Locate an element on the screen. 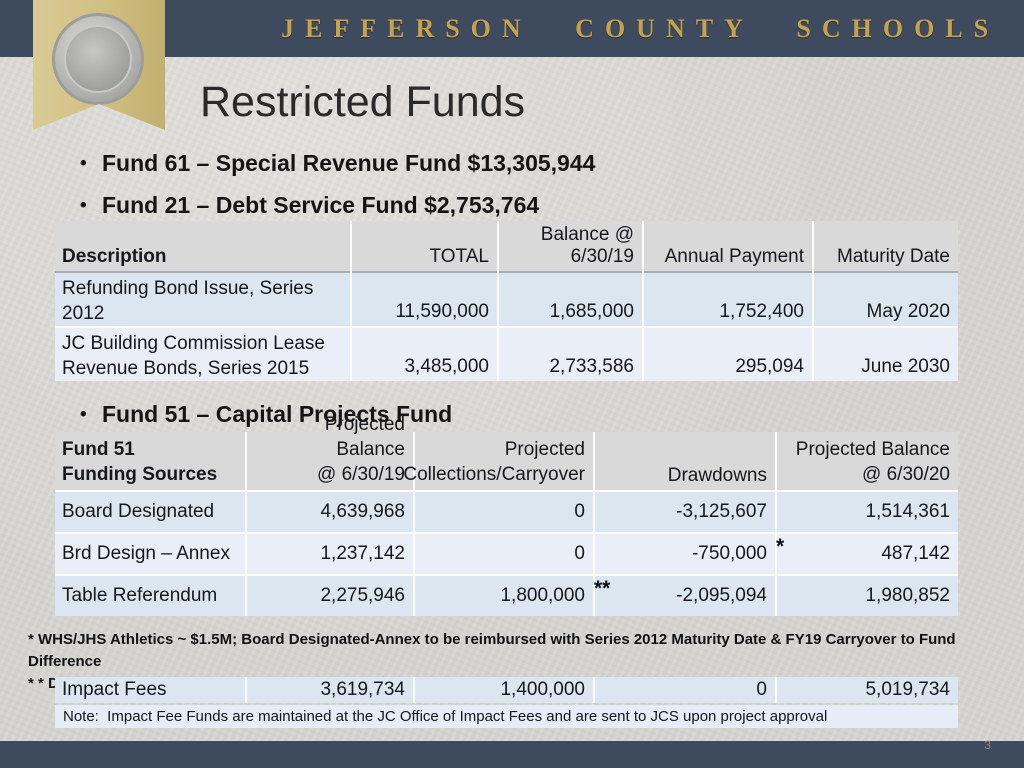  debt-header-balance: Balance @ 6/30/19 is located at coordinates (570, 246).